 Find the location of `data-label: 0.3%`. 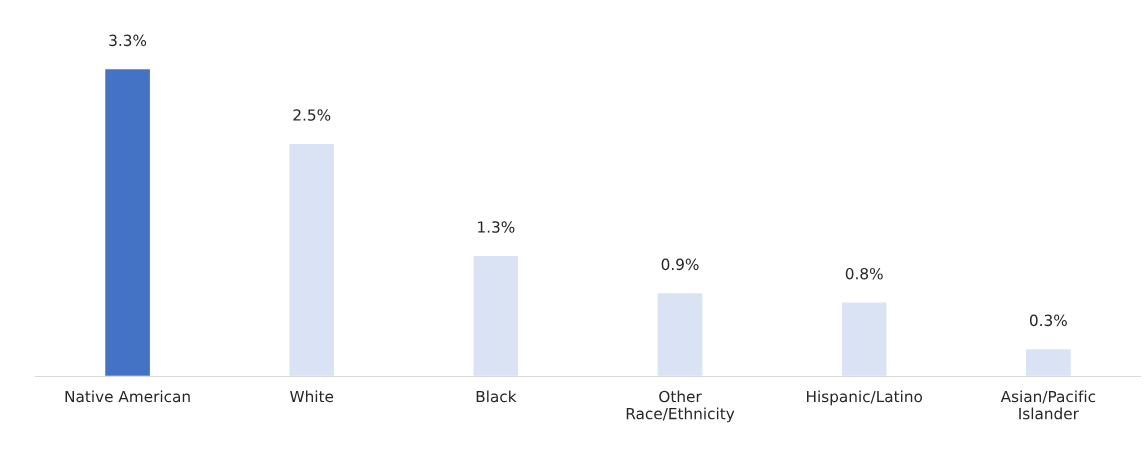

data-label: 0.3% is located at coordinates (1048, 320).